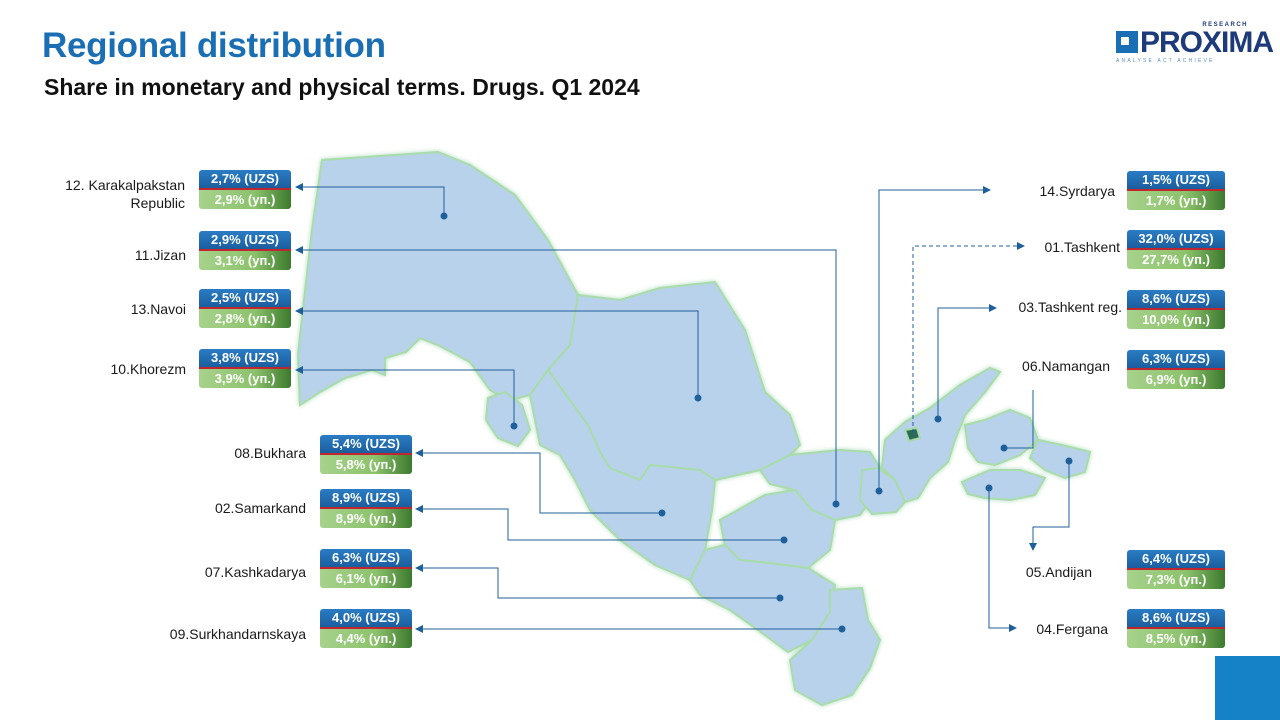  I want to click on corner-accent-block, so click(1247, 688).